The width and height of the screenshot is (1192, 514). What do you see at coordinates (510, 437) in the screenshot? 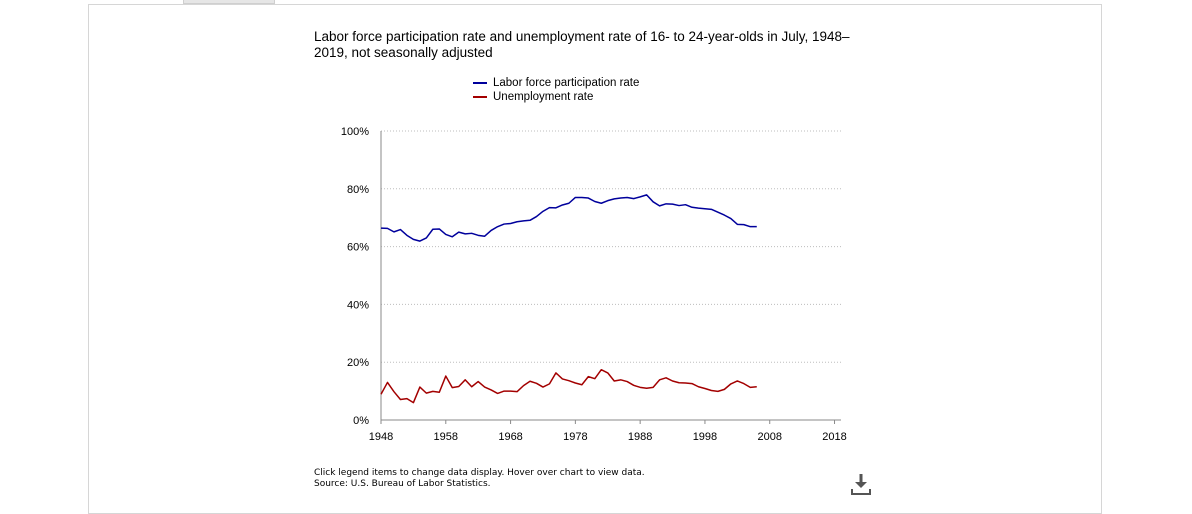
I see `x-tick-label-1968: 1968` at bounding box center [510, 437].